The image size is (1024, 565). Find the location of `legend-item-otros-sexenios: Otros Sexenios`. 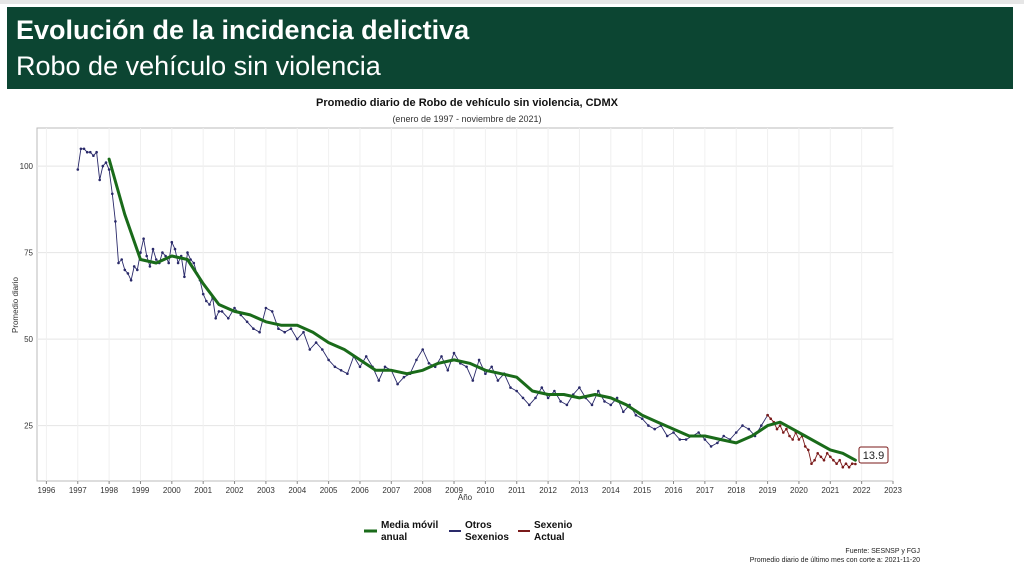

legend-item-otros-sexenios: Otros Sexenios is located at coordinates (479, 531).